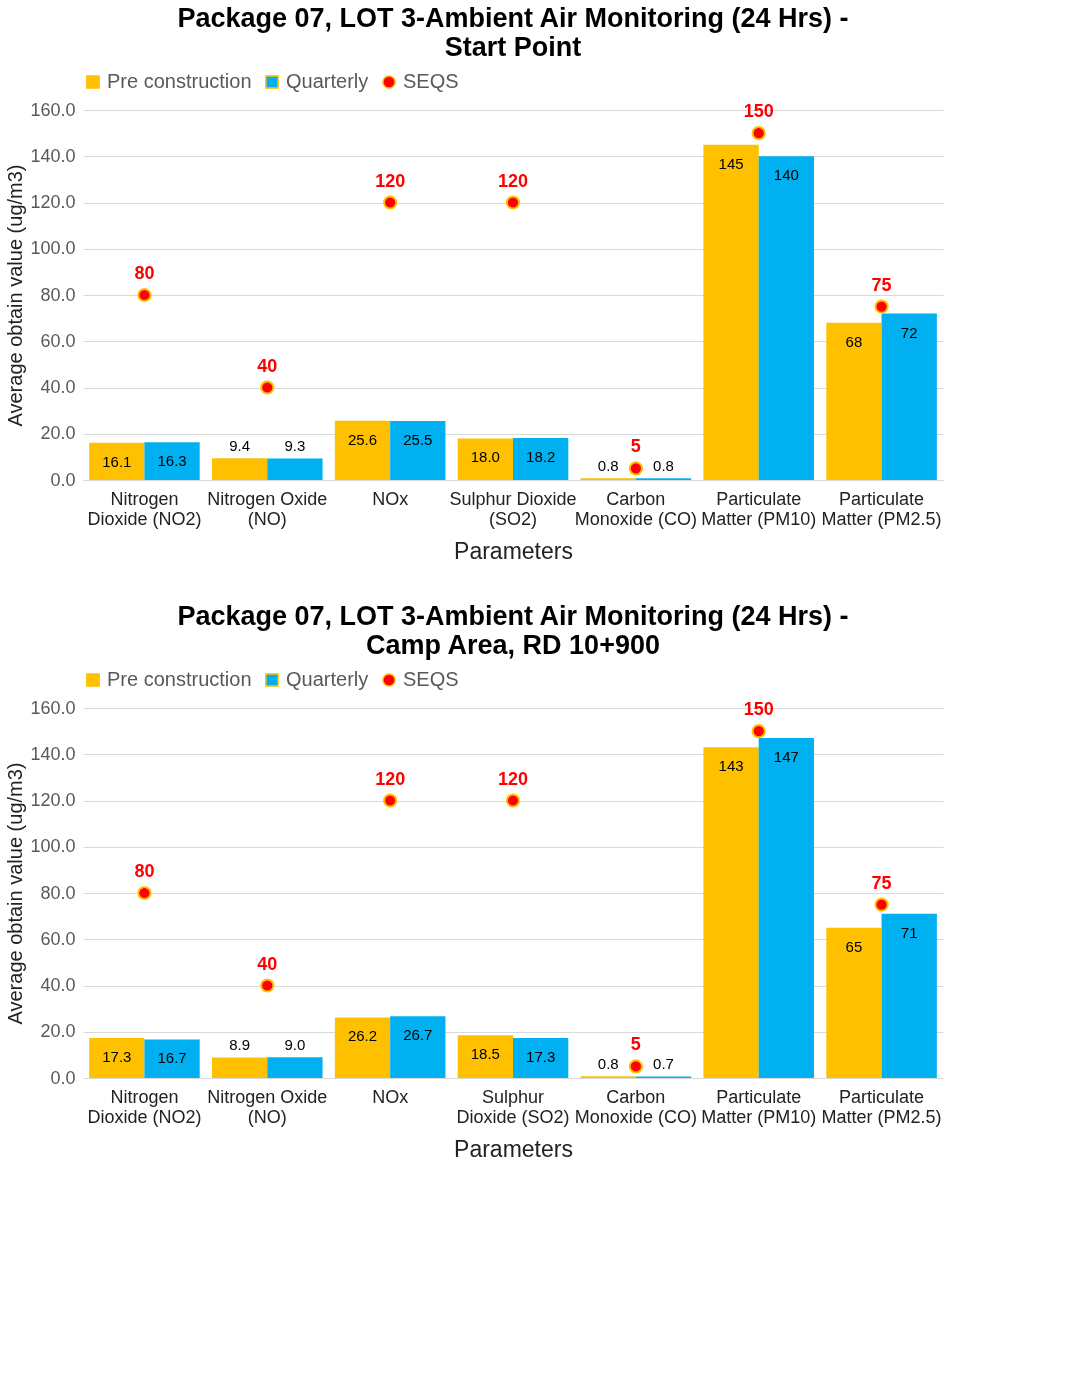 This screenshot has height=1392, width=1091. I want to click on x-tick-label: Particulate Matter (PM2.5), so click(881, 508).